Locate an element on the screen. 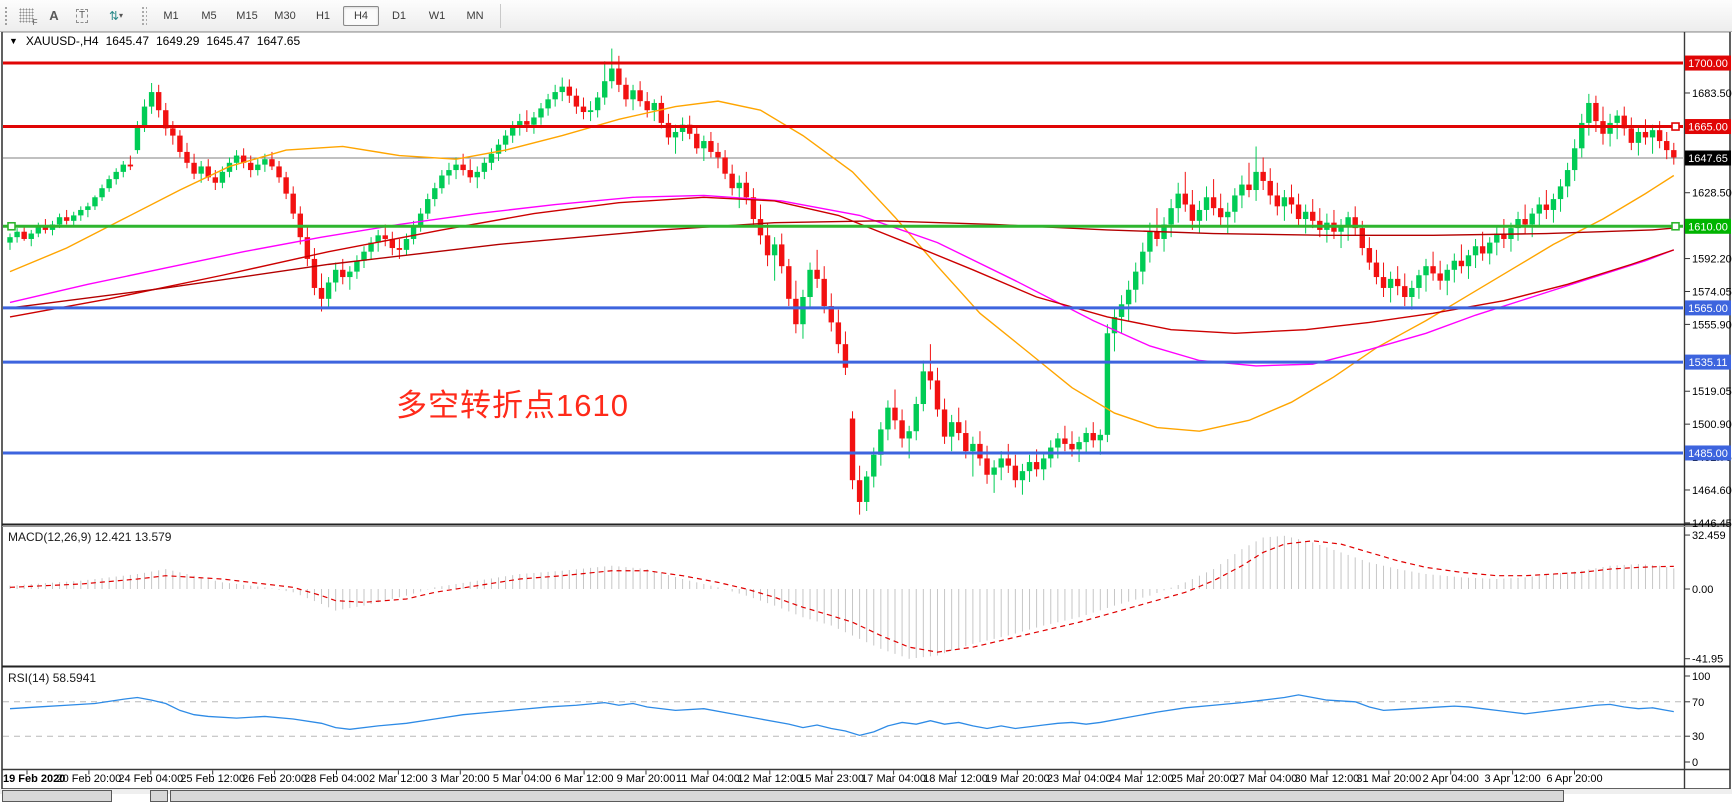 The image size is (1732, 802). date-label: 20 Feb 20:00 is located at coordinates (88, 779).